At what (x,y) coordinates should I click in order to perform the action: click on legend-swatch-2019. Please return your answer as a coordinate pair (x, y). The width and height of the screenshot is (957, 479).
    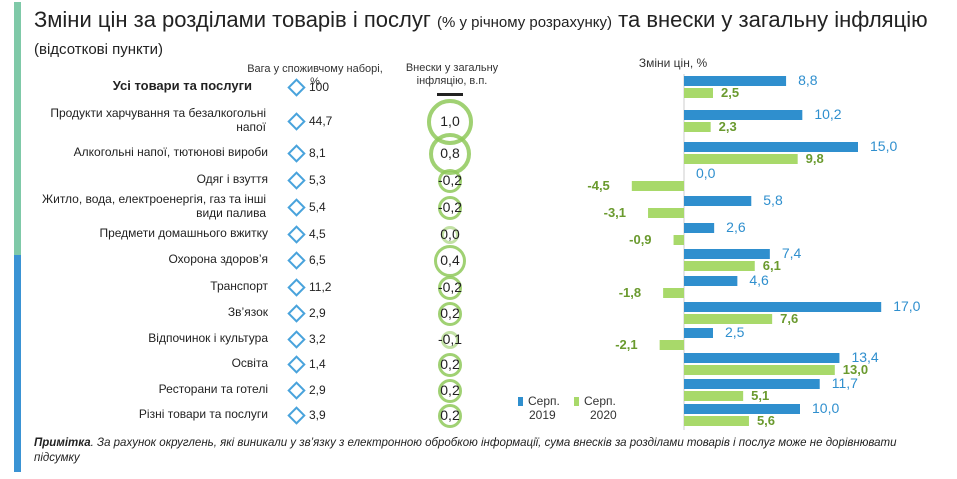
    Looking at the image, I should click on (520, 401).